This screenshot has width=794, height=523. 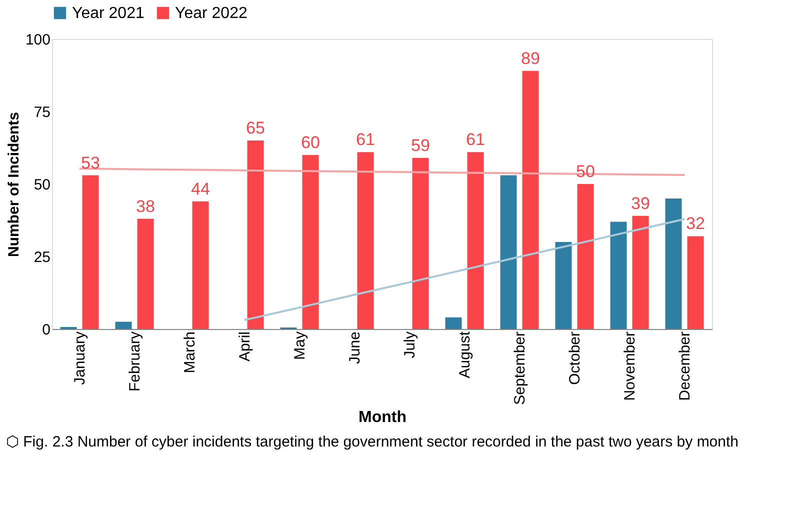 What do you see at coordinates (255, 128) in the screenshot?
I see `data-label: 65` at bounding box center [255, 128].